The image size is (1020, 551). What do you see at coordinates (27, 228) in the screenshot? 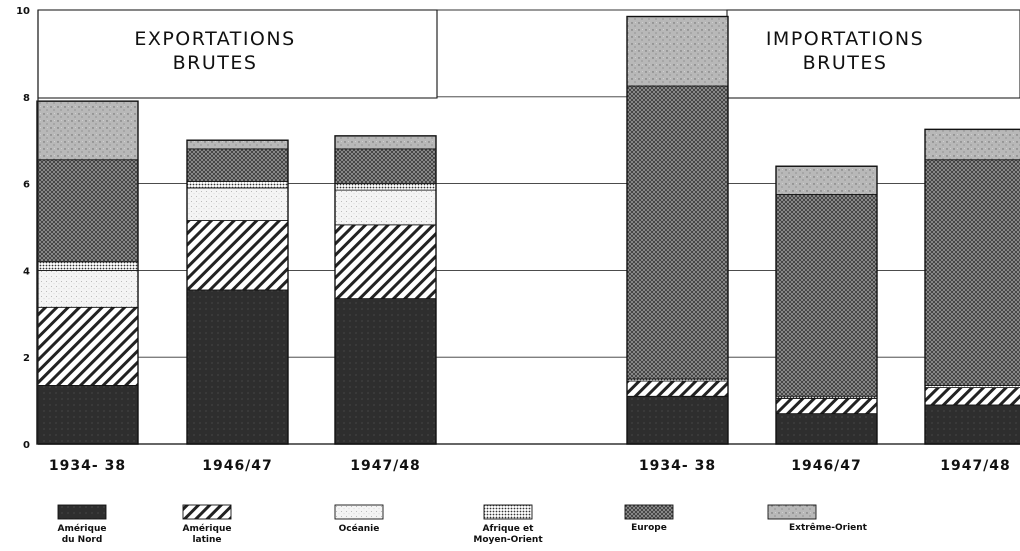
I see `y-axis: 0 2 4 6 8 10` at bounding box center [27, 228].